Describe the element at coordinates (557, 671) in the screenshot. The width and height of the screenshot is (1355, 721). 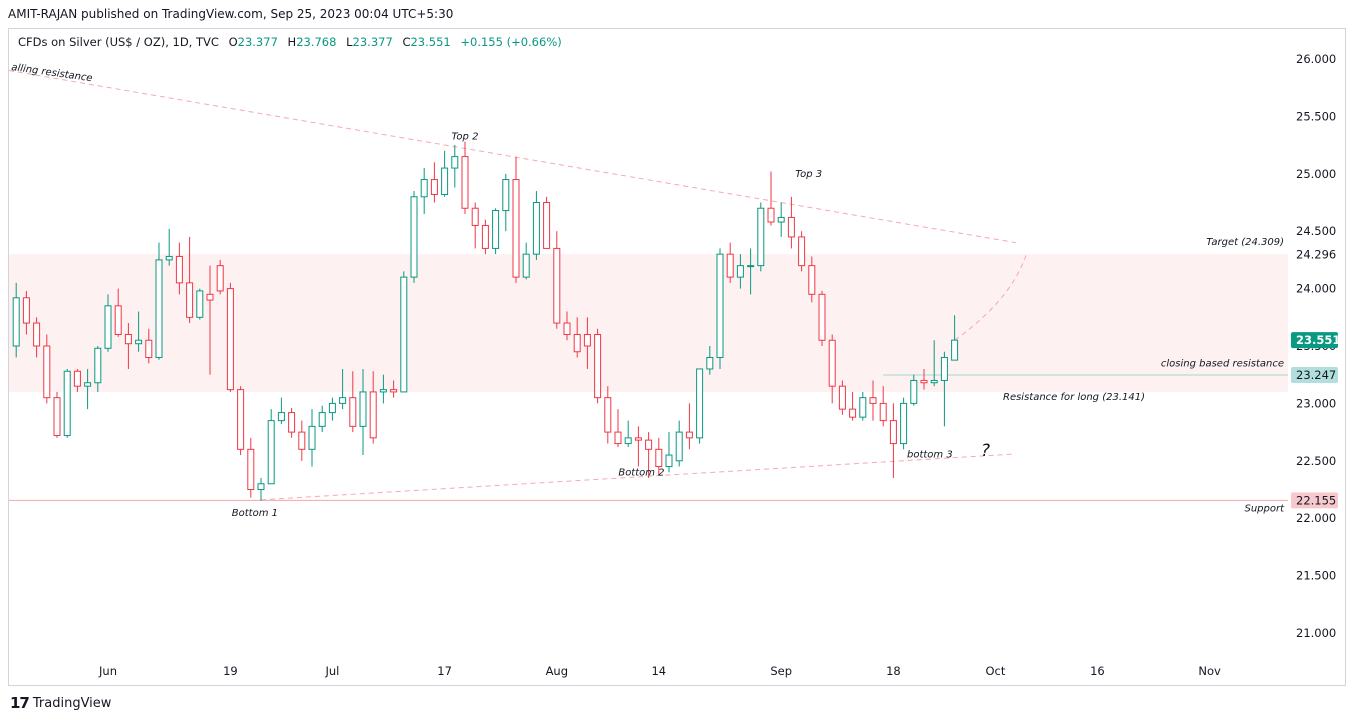
I see `x-tick-label: Aug` at that location.